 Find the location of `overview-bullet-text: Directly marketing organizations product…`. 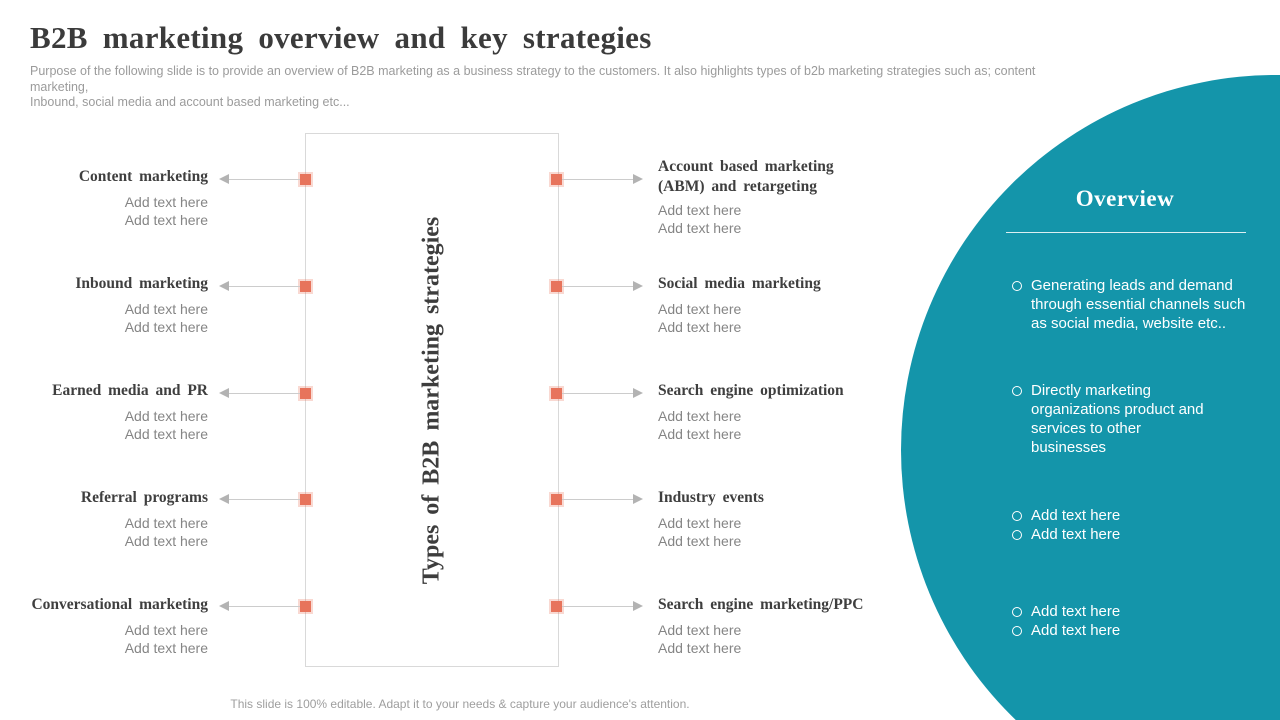

overview-bullet-text: Directly marketing organizations product… is located at coordinates (1117, 419).